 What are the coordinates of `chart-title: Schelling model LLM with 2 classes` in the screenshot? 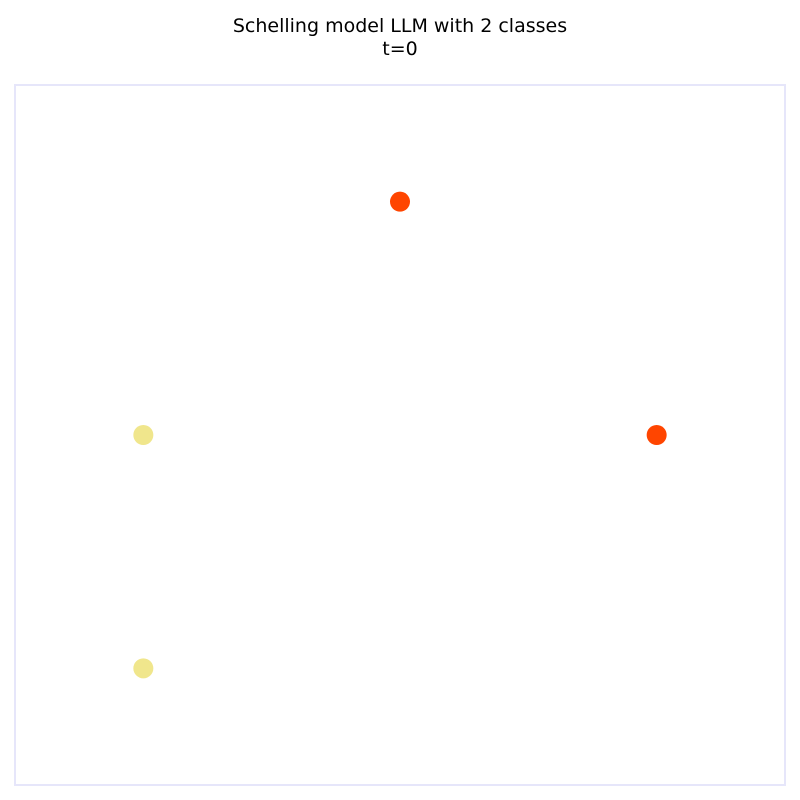 It's located at (400, 26).